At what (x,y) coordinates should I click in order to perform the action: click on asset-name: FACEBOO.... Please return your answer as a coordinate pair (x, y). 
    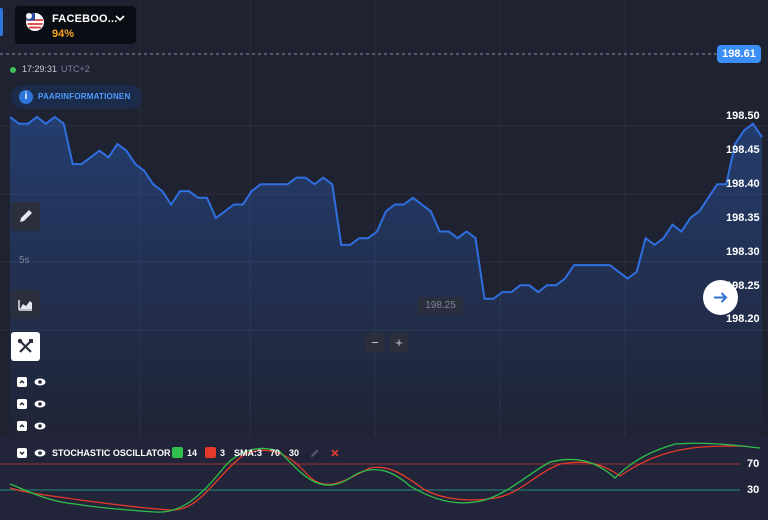
    Looking at the image, I should click on (85, 19).